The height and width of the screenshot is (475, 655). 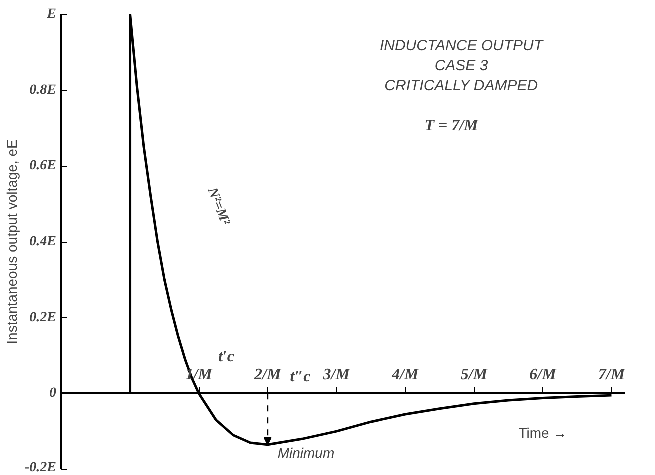 I want to click on annotation: t″c, so click(x=300, y=377).